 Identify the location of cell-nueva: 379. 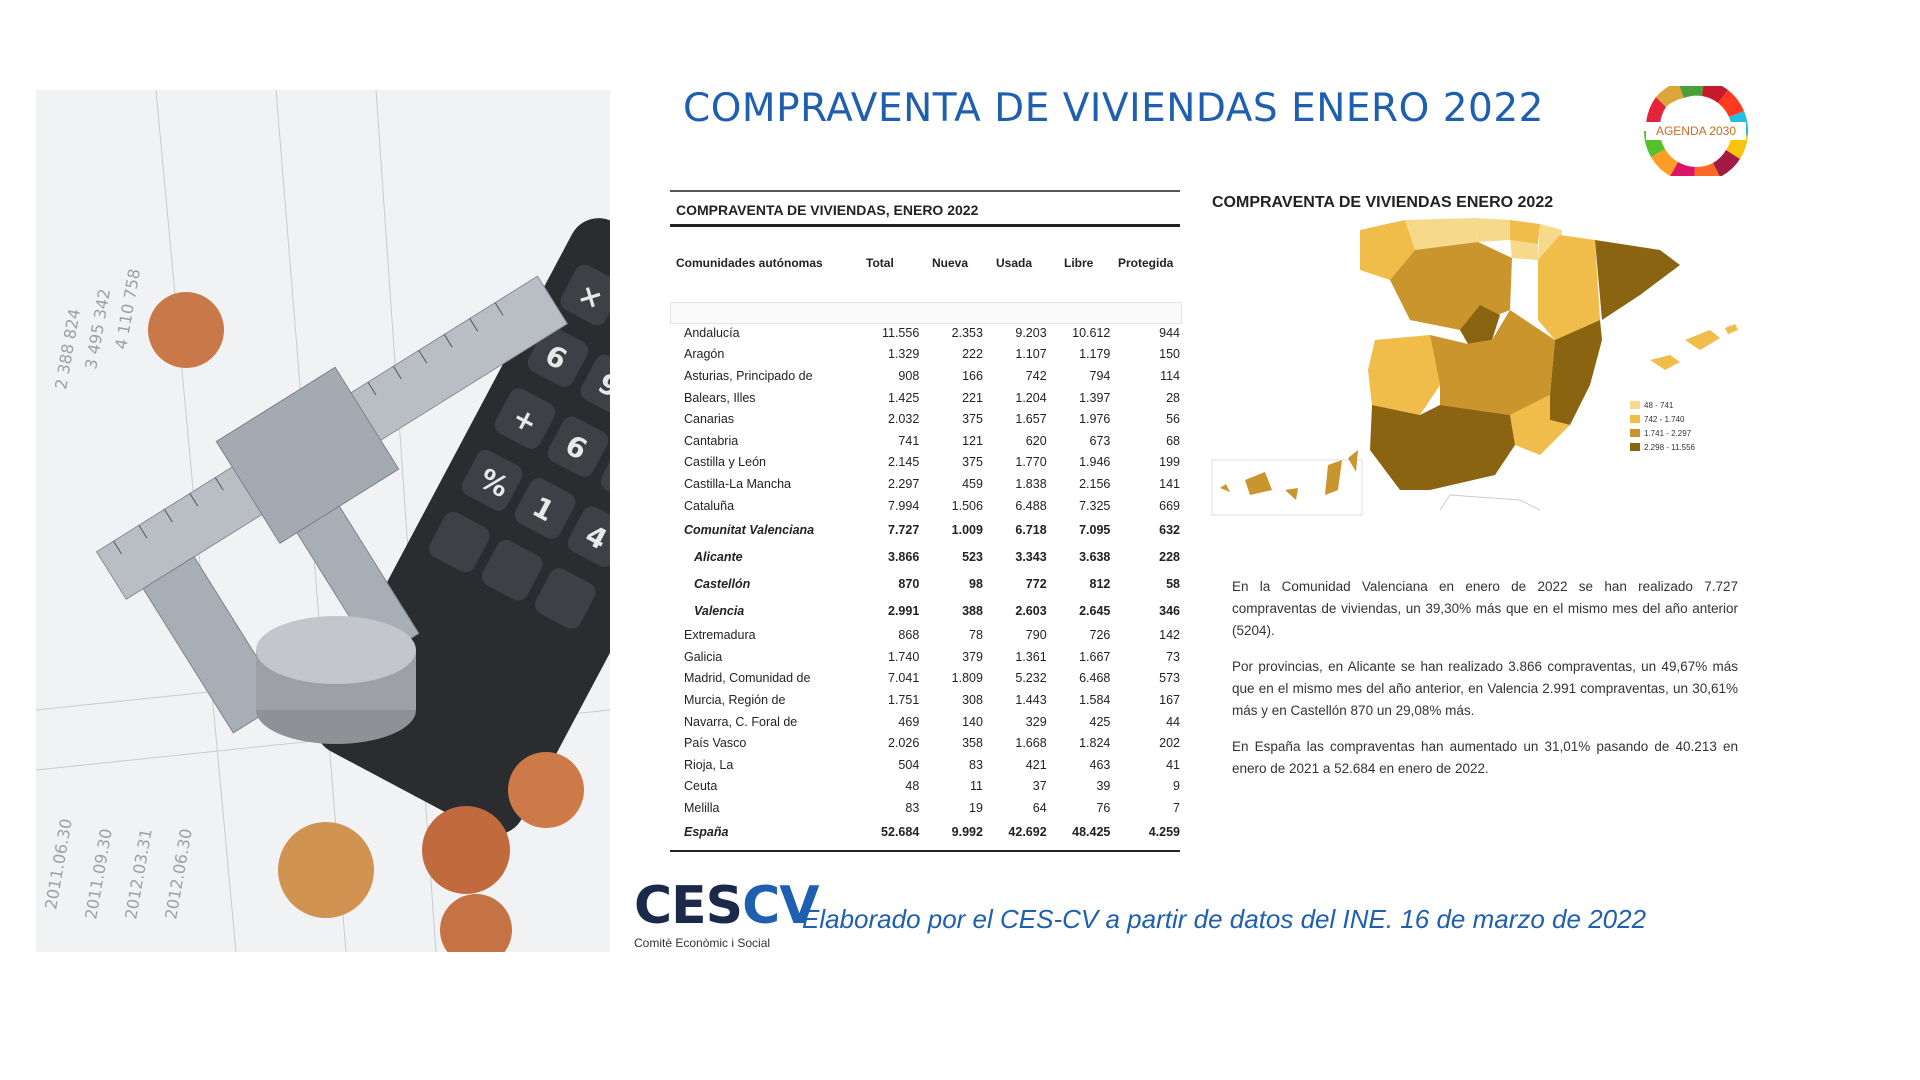
(972, 656).